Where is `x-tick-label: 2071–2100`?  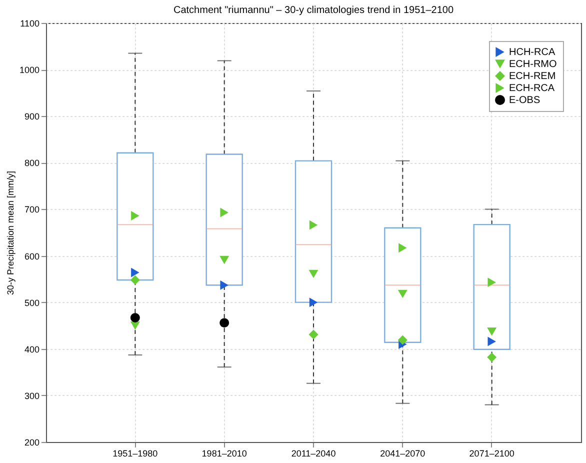
x-tick-label: 2071–2100 is located at coordinates (491, 453).